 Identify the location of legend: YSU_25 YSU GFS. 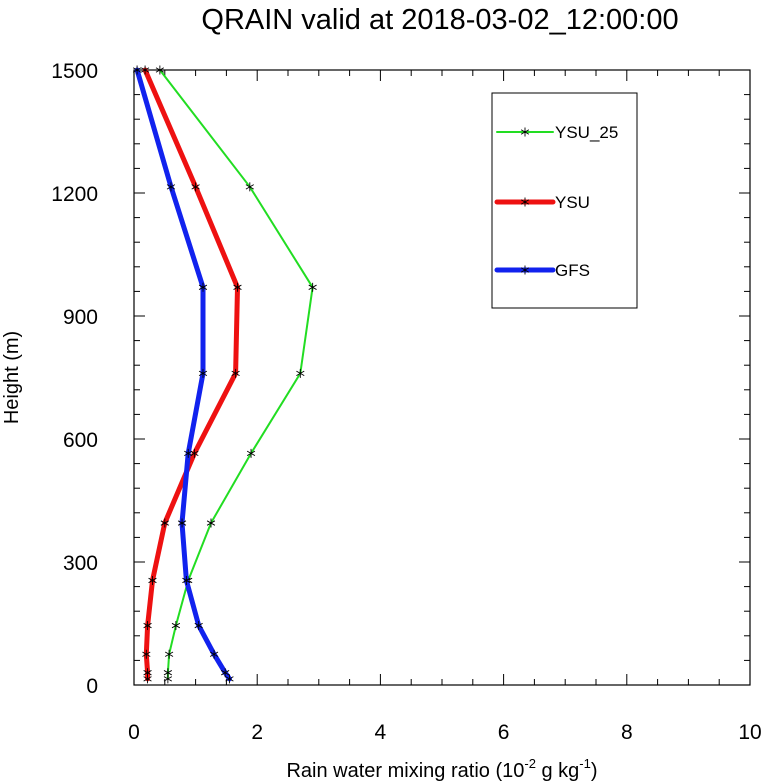
(564, 200).